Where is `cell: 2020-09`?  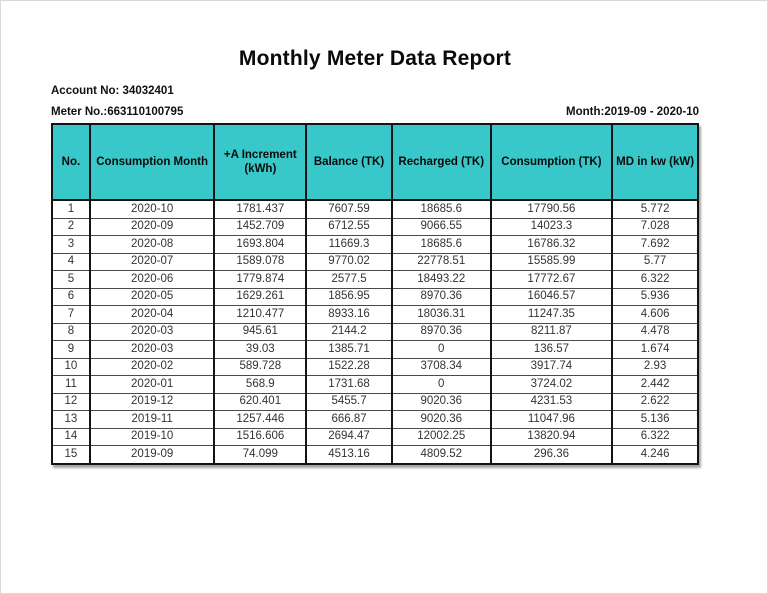 cell: 2020-09 is located at coordinates (151, 226).